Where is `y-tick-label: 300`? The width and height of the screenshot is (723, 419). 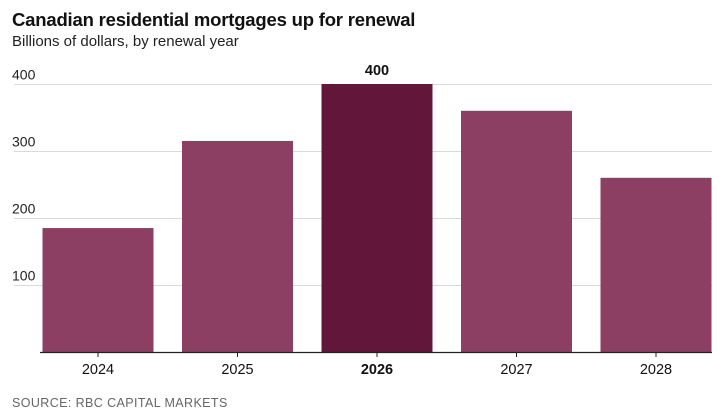 y-tick-label: 300 is located at coordinates (24, 142).